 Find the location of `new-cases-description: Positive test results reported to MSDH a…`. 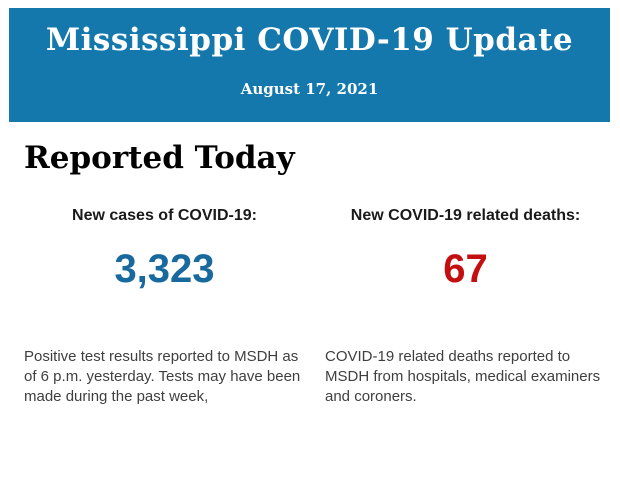

new-cases-description: Positive test results reported to MSDH a… is located at coordinates (162, 376).